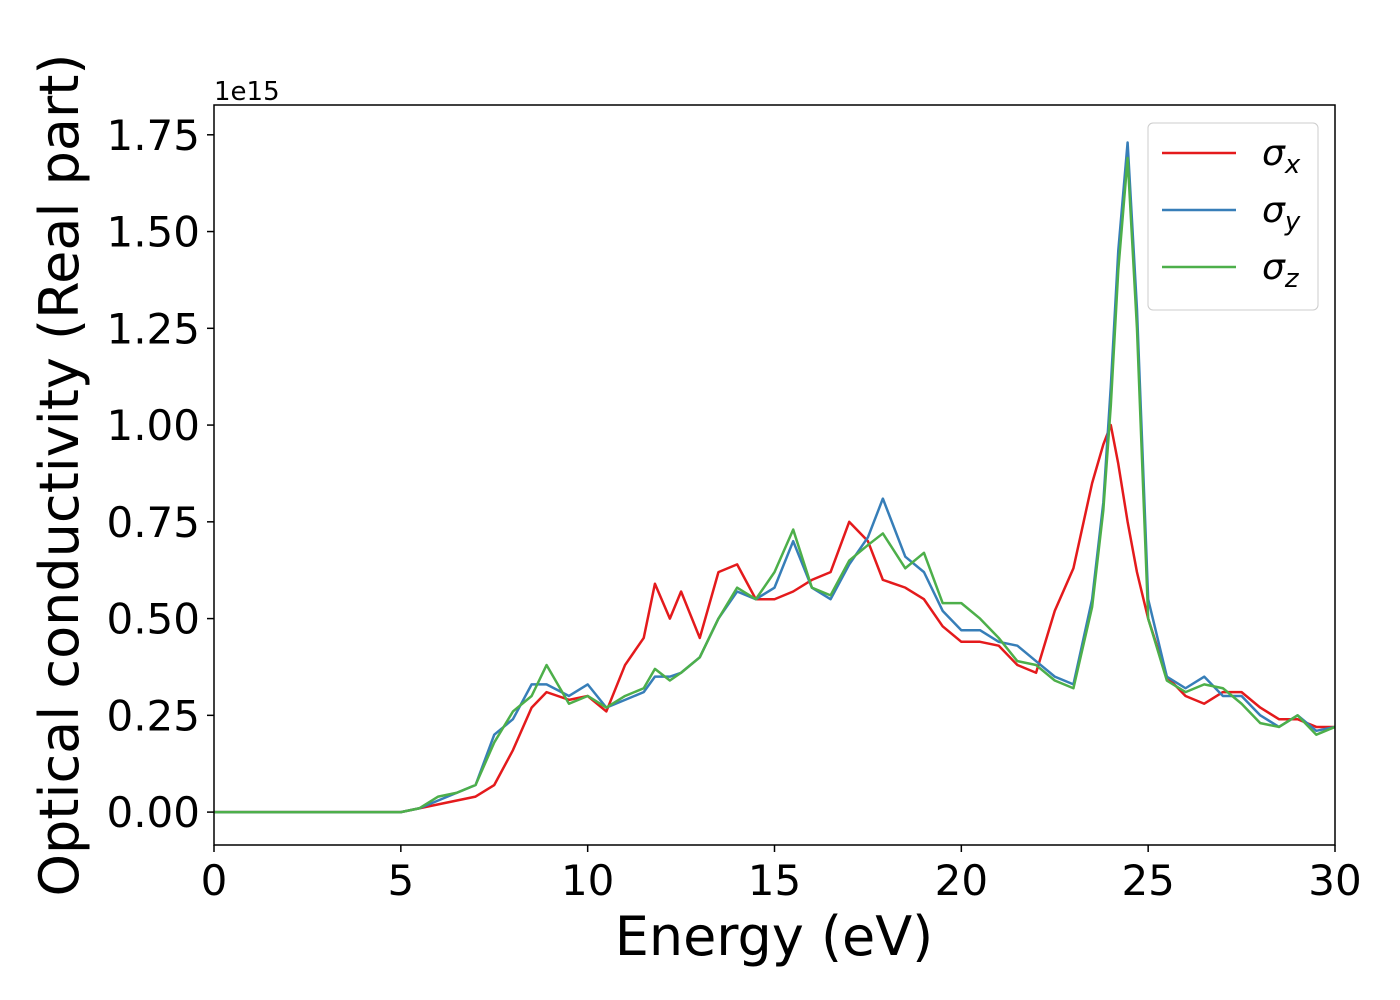 The image size is (1400, 1000). What do you see at coordinates (400, 880) in the screenshot?
I see `x-tick-label: 5` at bounding box center [400, 880].